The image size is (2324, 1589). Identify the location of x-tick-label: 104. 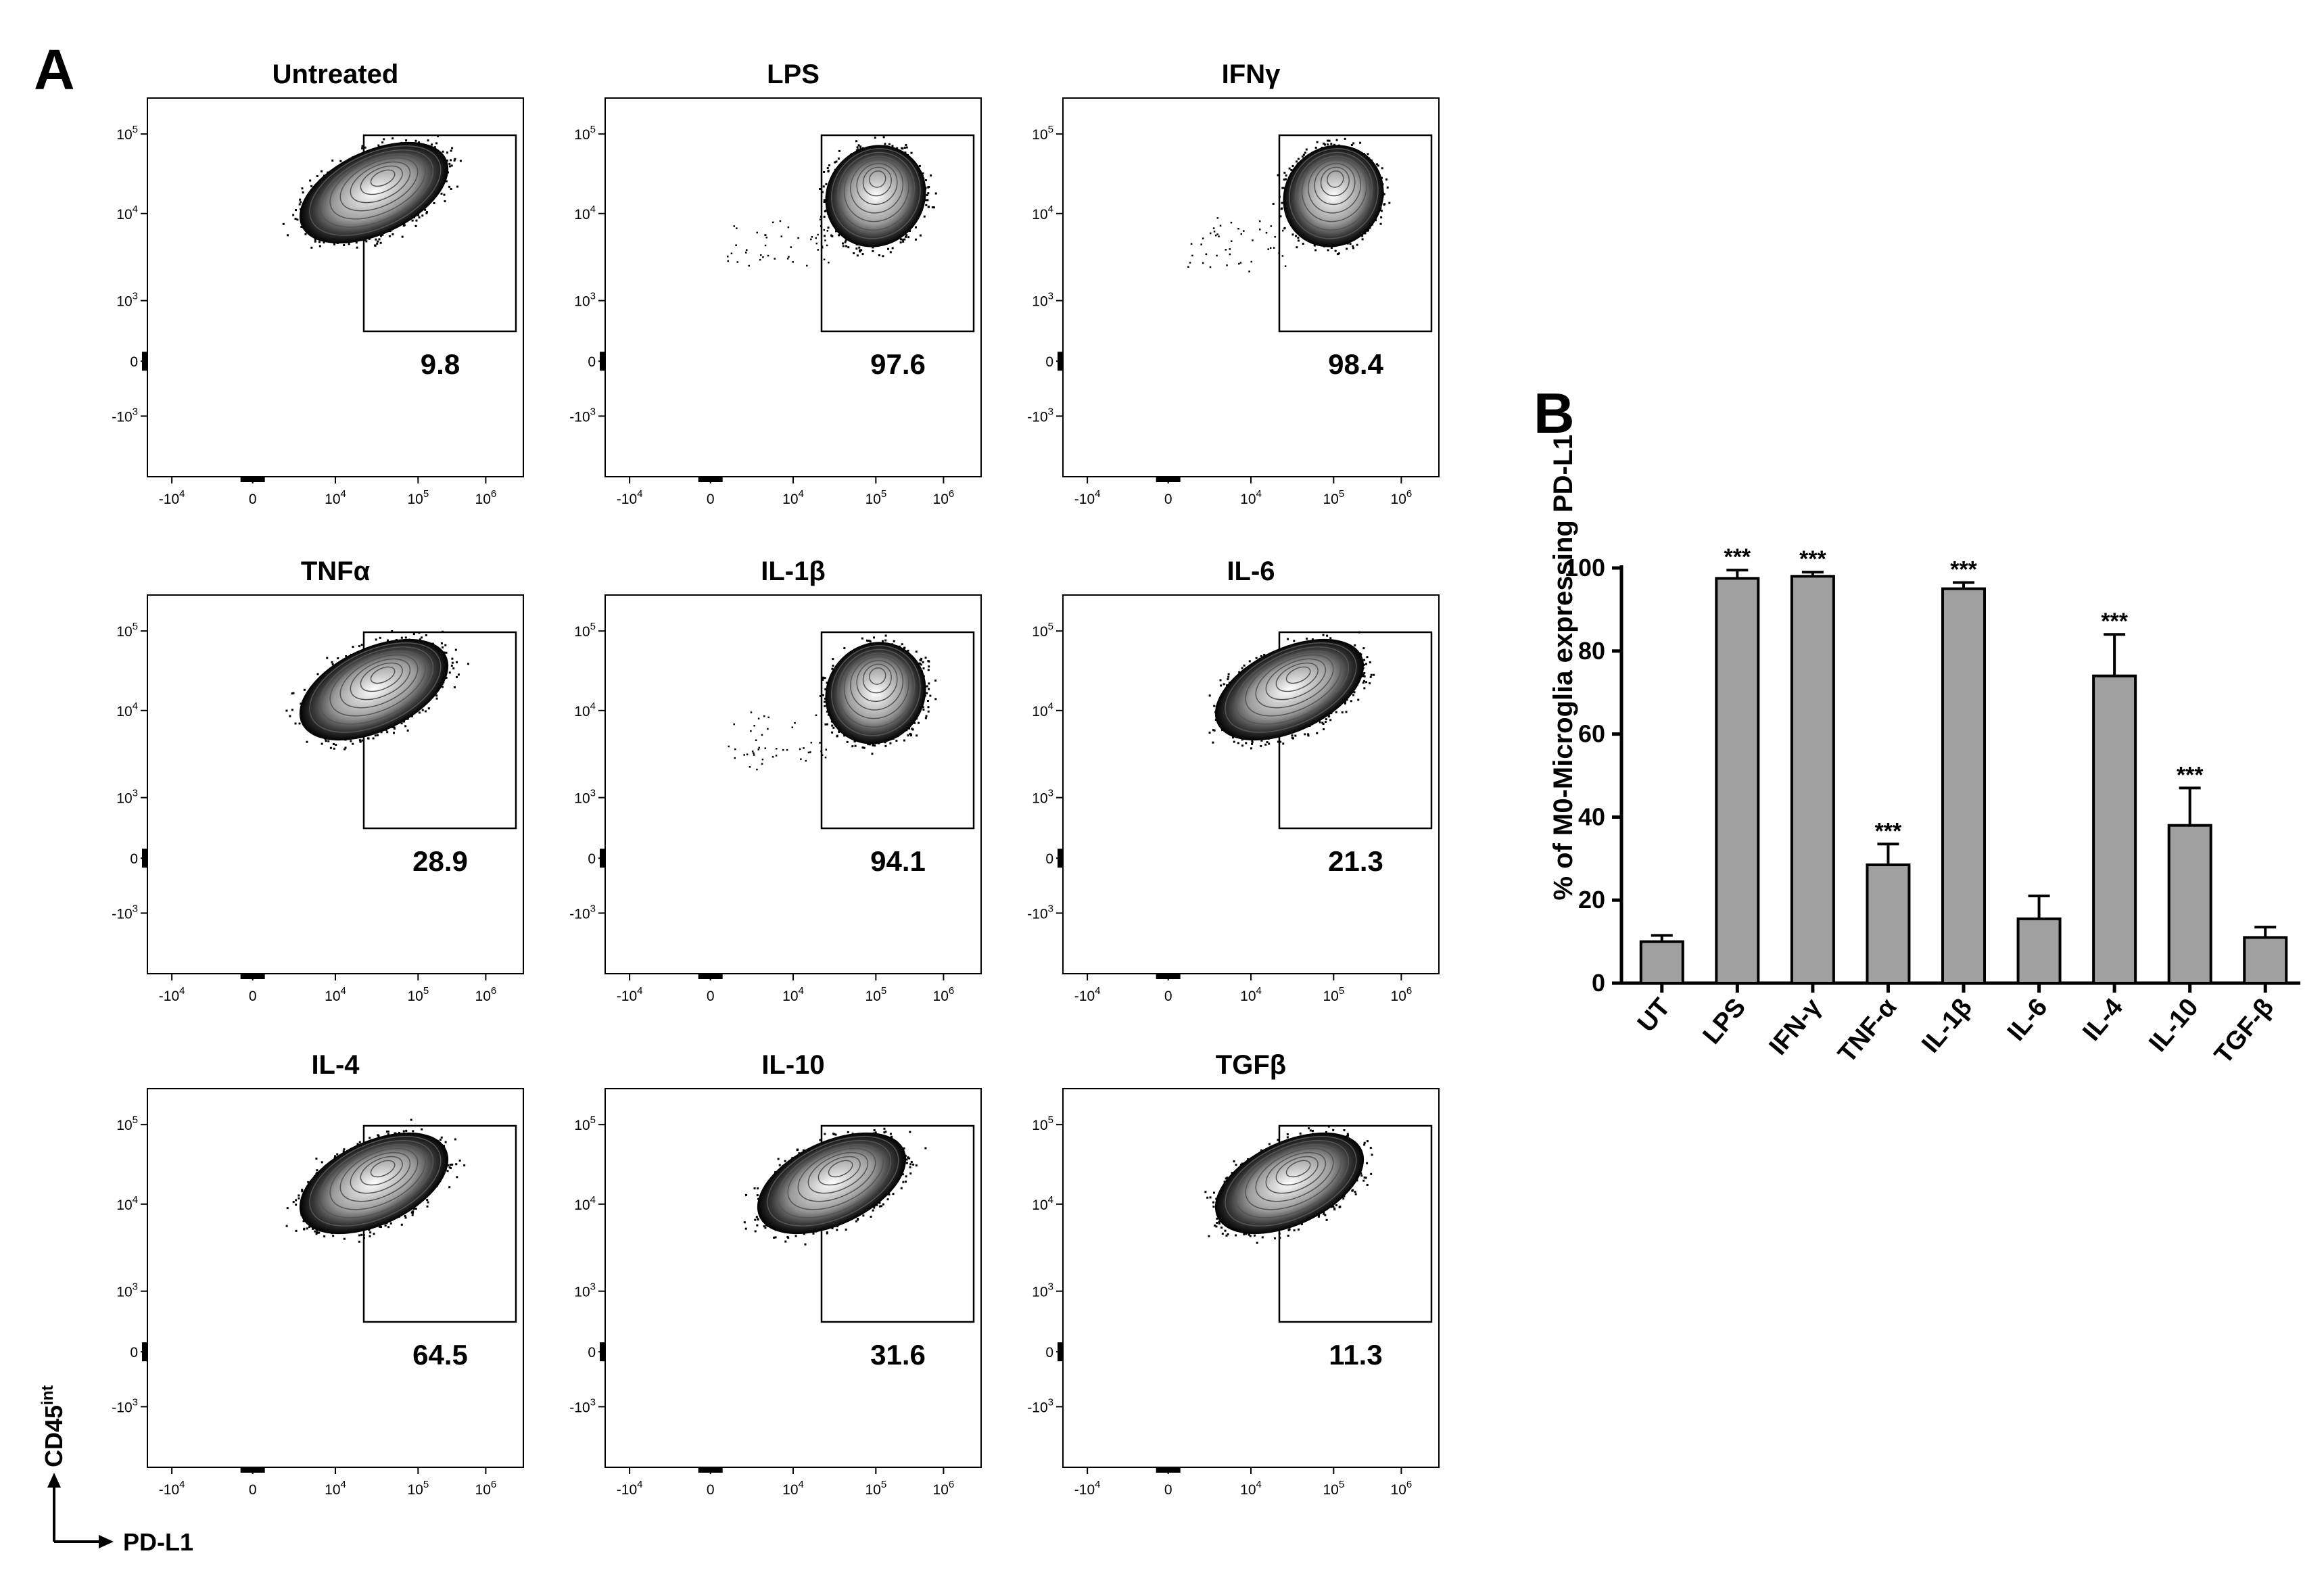
(793, 497).